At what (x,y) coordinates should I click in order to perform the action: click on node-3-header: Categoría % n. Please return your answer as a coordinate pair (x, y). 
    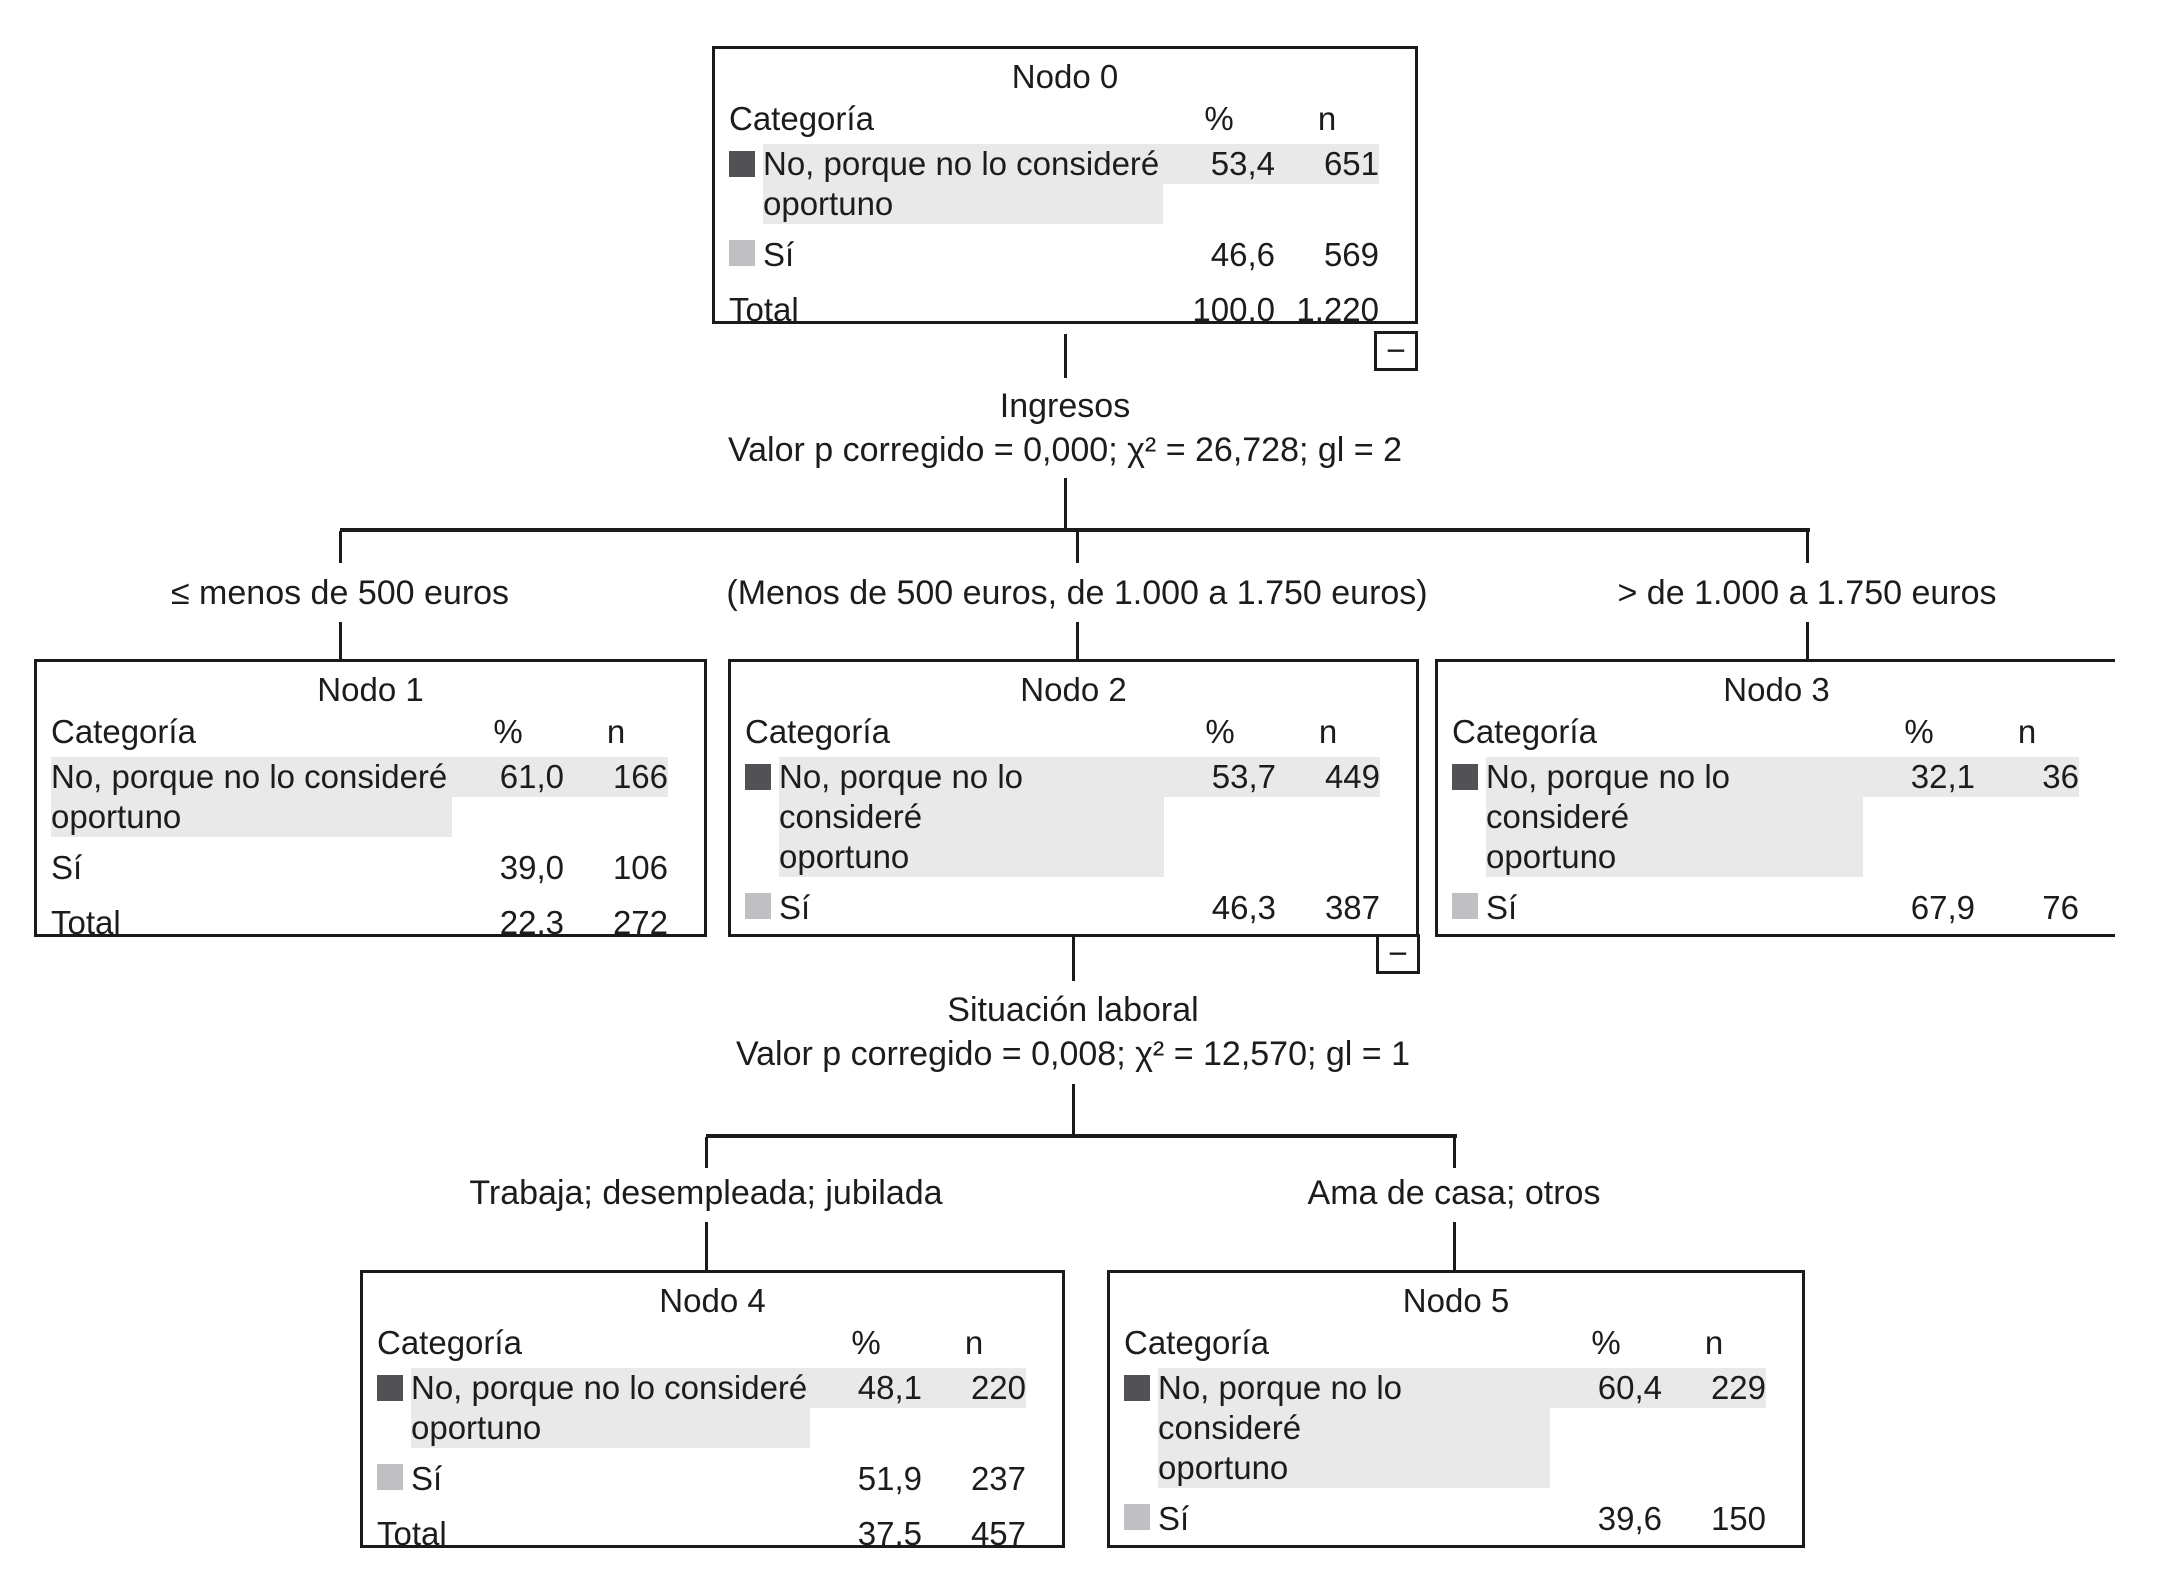
    Looking at the image, I should click on (1765, 732).